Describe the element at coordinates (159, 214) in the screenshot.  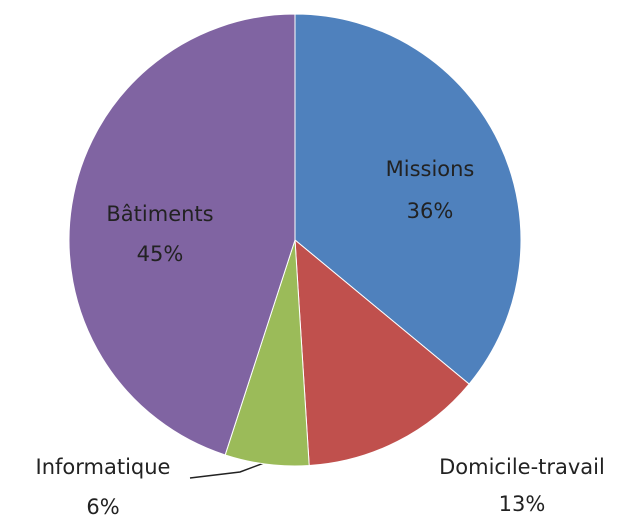
I see `slice-label: Bâtiments` at that location.